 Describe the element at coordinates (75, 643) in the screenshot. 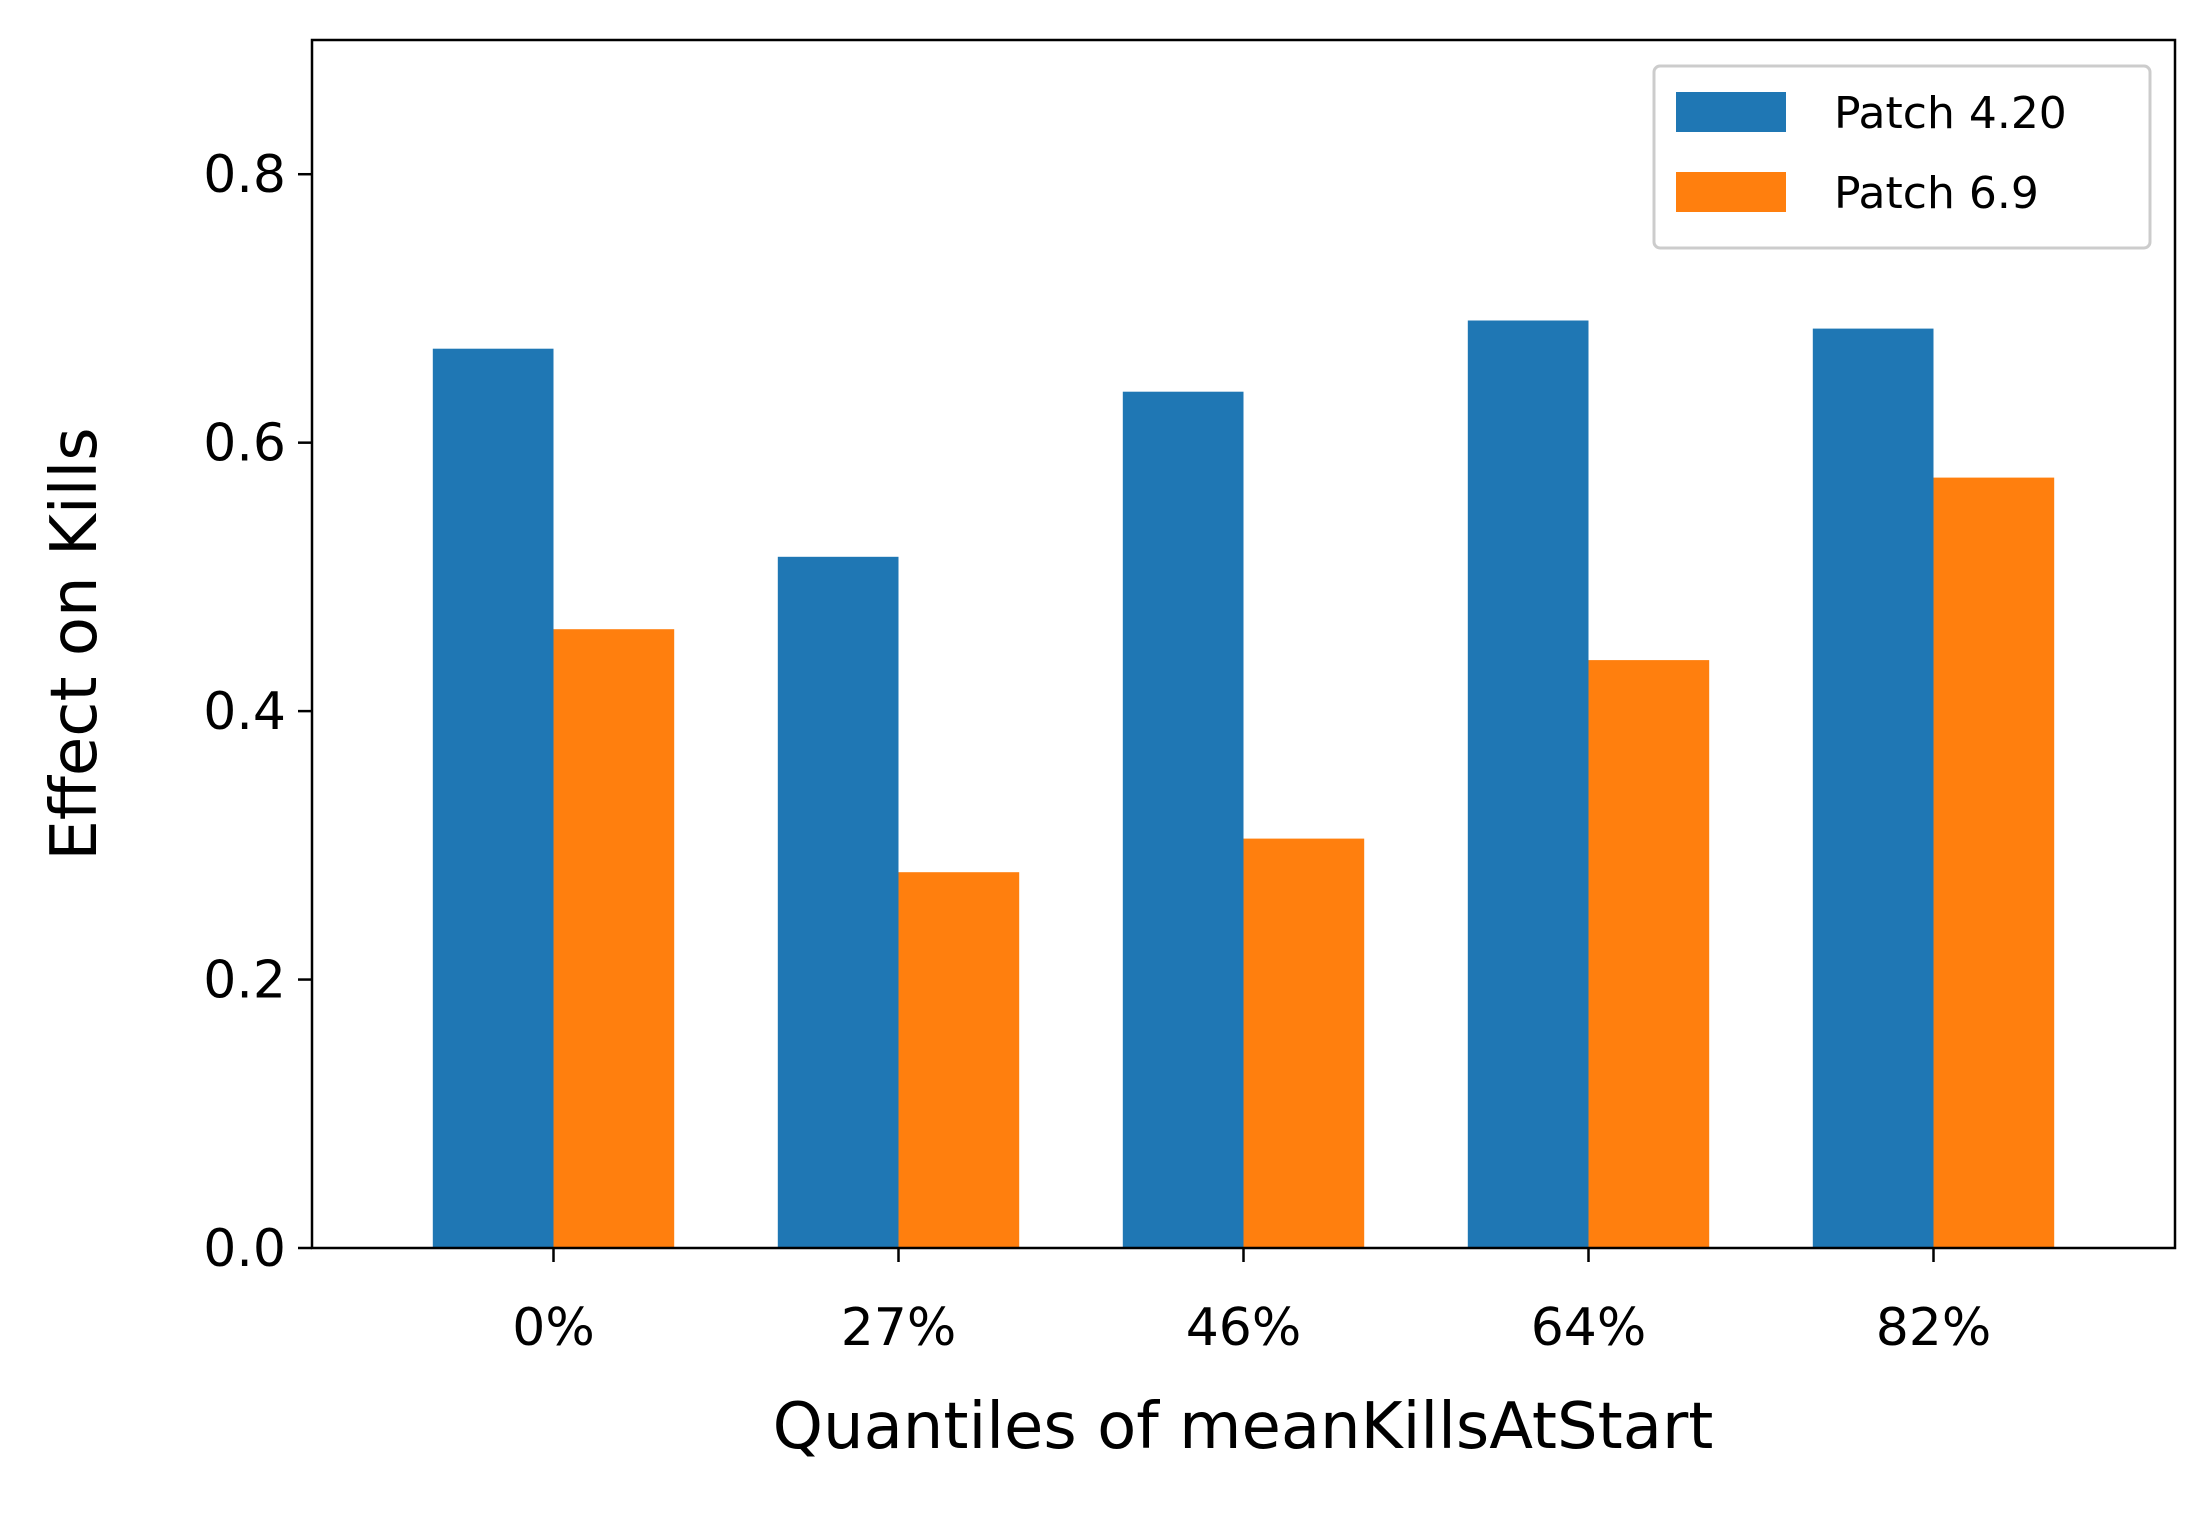

I see `y-axis-label: Effect on Kills` at that location.